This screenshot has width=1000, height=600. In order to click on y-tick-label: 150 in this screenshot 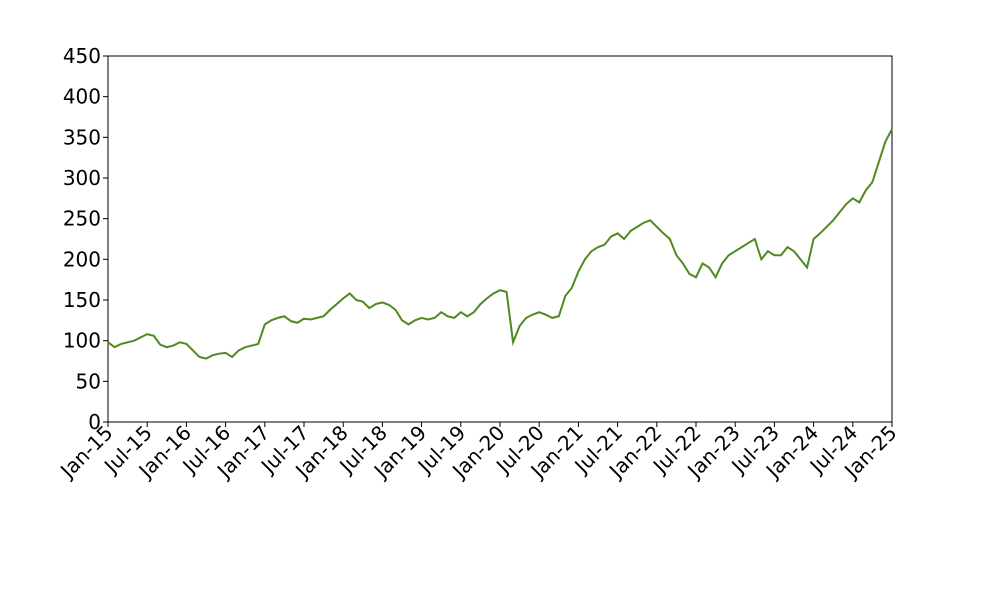, I will do `click(82, 300)`.